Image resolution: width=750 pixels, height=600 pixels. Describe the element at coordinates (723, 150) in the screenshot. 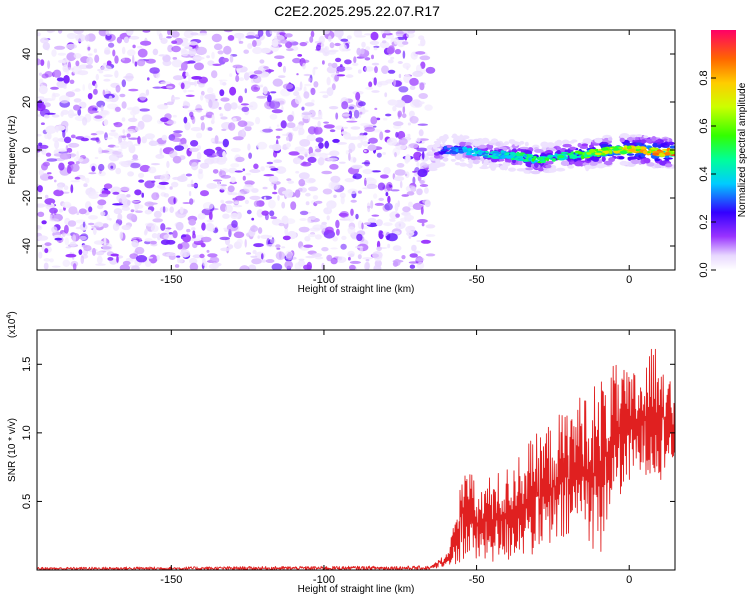

I see `colorbar-scale` at that location.